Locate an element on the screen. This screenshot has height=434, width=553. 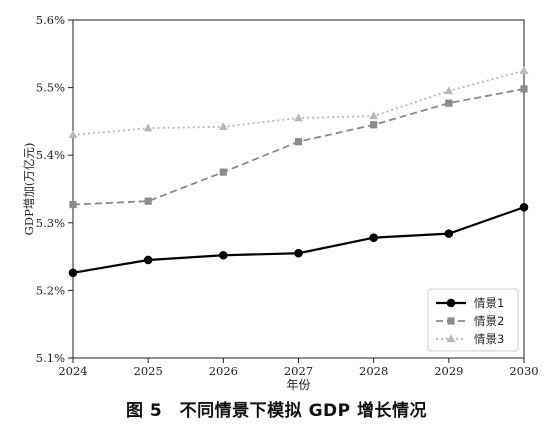
x-tick-label: 2028 is located at coordinates (373, 371).